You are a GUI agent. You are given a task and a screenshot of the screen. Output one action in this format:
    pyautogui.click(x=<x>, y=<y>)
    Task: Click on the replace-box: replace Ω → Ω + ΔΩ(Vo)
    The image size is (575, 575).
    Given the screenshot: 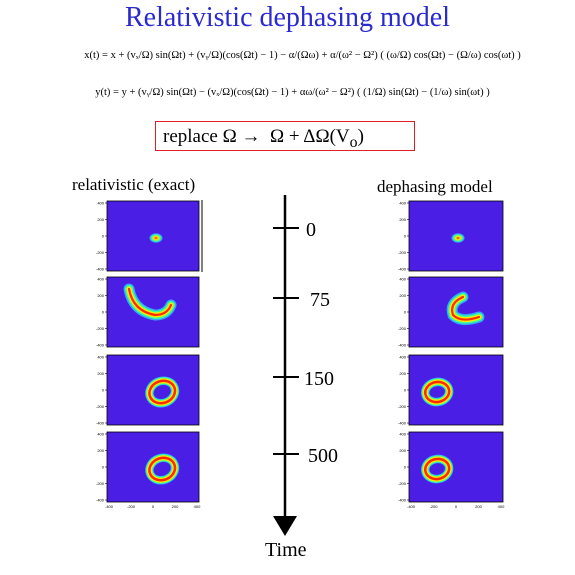 What is the action you would take?
    pyautogui.click(x=285, y=136)
    